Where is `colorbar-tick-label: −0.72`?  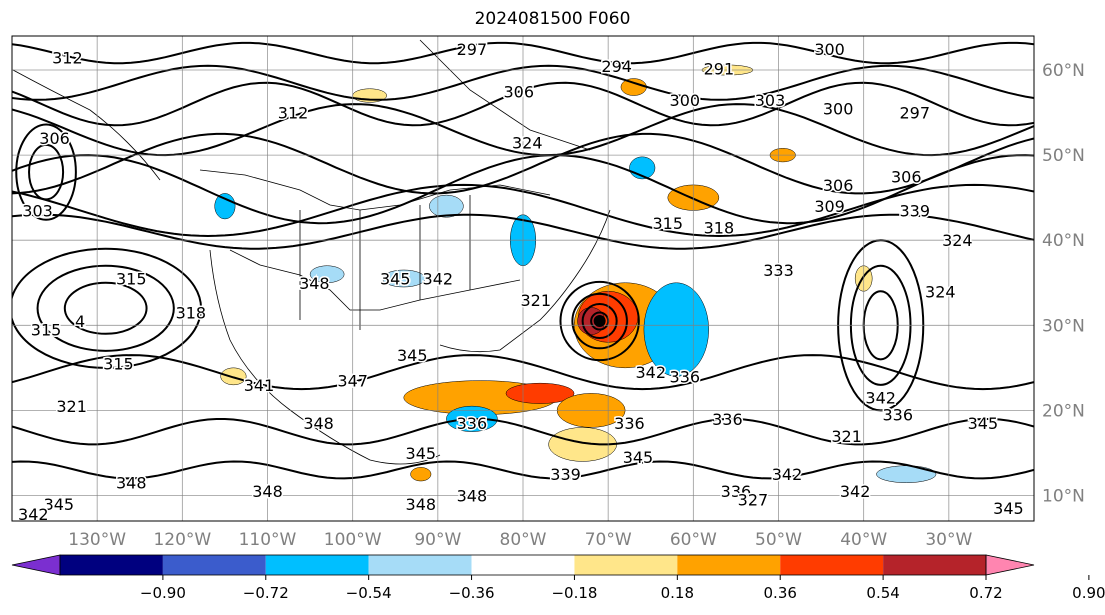
colorbar-tick-label: −0.72 is located at coordinates (266, 593).